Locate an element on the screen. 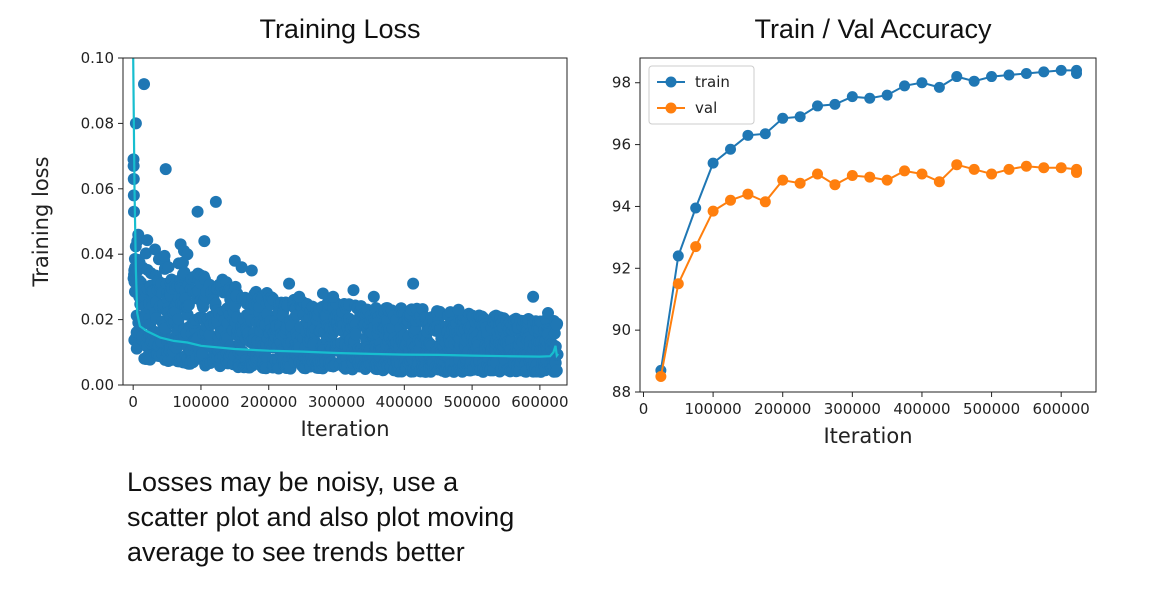  legend-val-marker is located at coordinates (671, 108).